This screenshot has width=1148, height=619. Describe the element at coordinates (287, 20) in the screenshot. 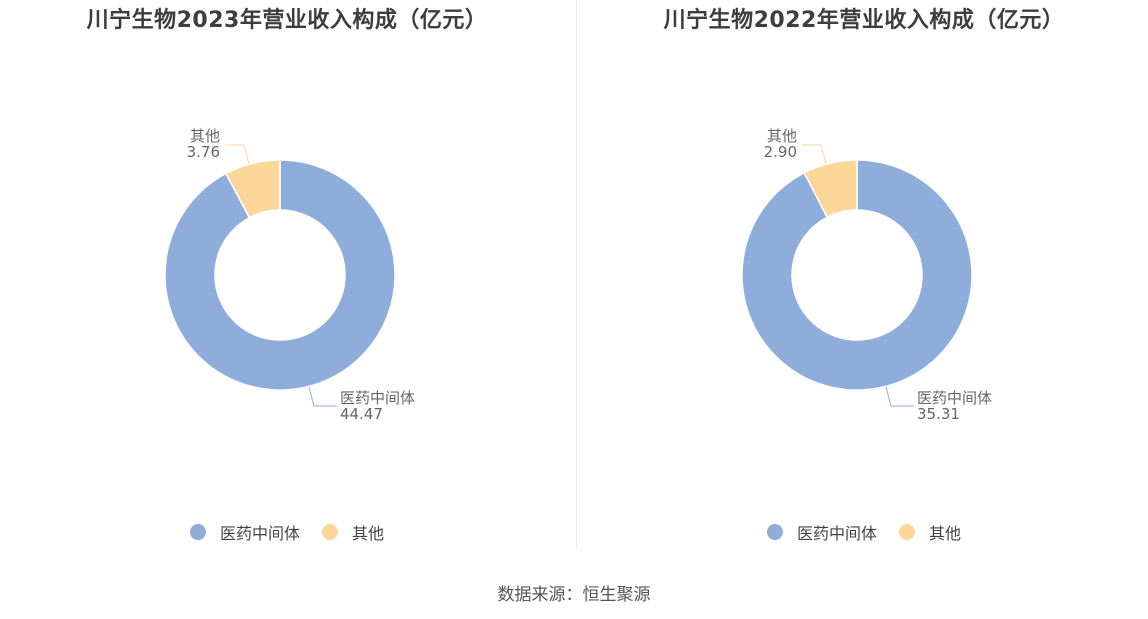

I see `chart-title: 川宁生物2023年营业收入构成（亿元）` at that location.